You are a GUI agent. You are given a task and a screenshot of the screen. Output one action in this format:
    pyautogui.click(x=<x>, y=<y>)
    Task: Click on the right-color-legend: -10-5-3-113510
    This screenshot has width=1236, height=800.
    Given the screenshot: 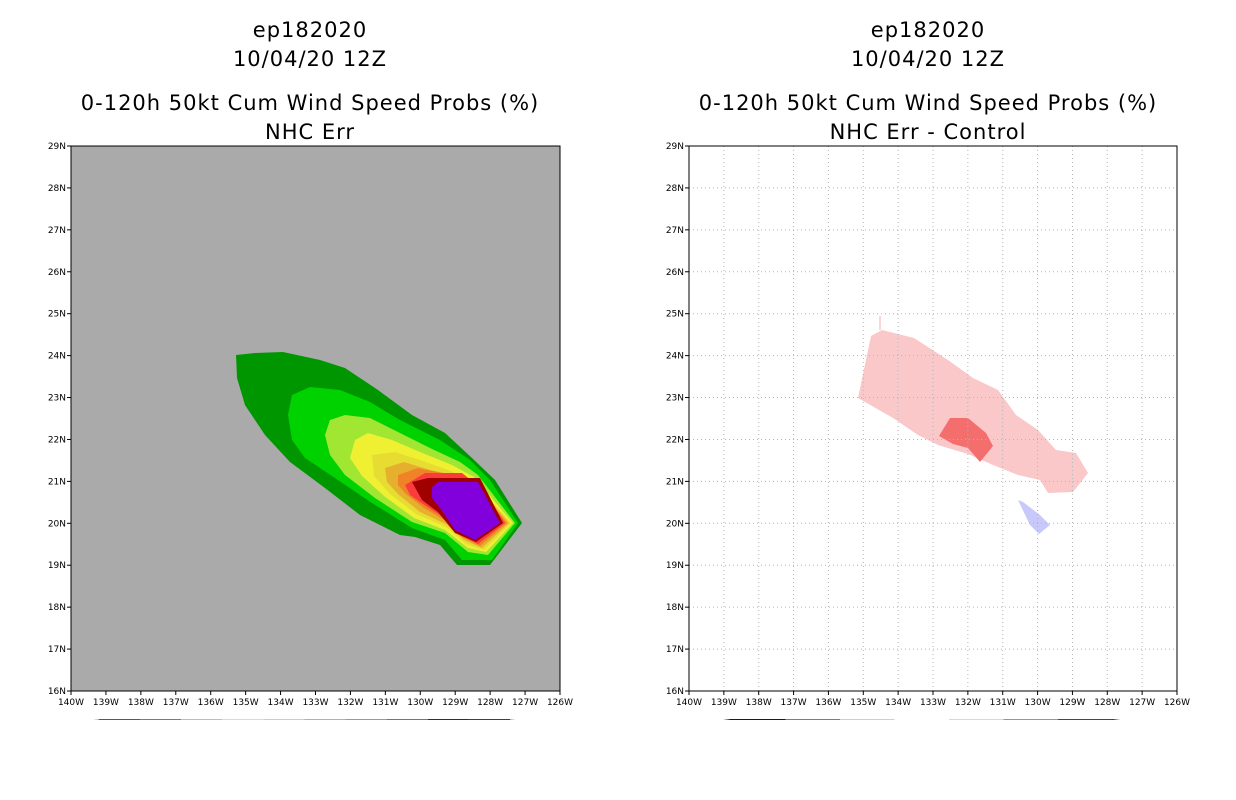 What is the action you would take?
    pyautogui.click(x=922, y=719)
    